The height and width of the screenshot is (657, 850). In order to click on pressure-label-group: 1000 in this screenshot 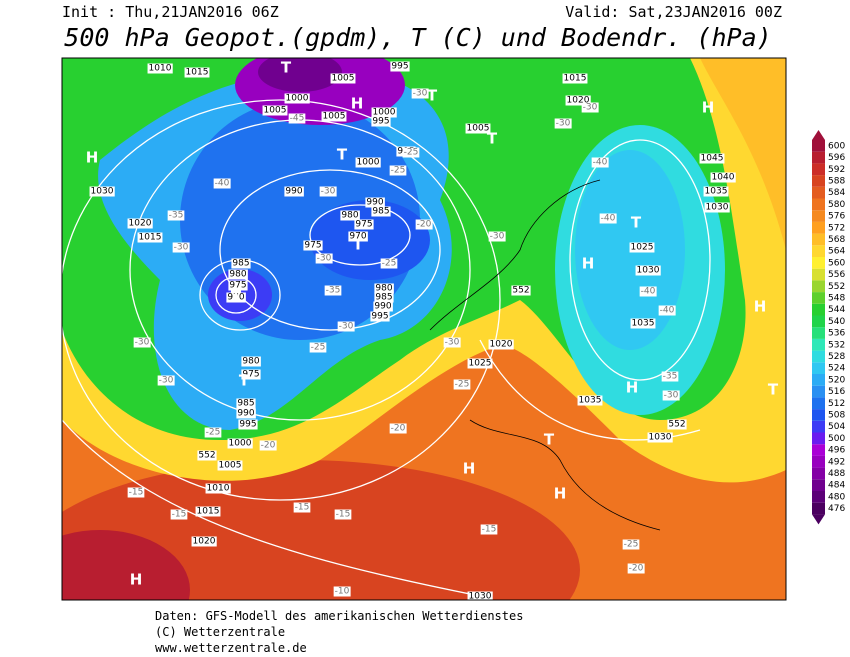, I will do `click(368, 162)`.